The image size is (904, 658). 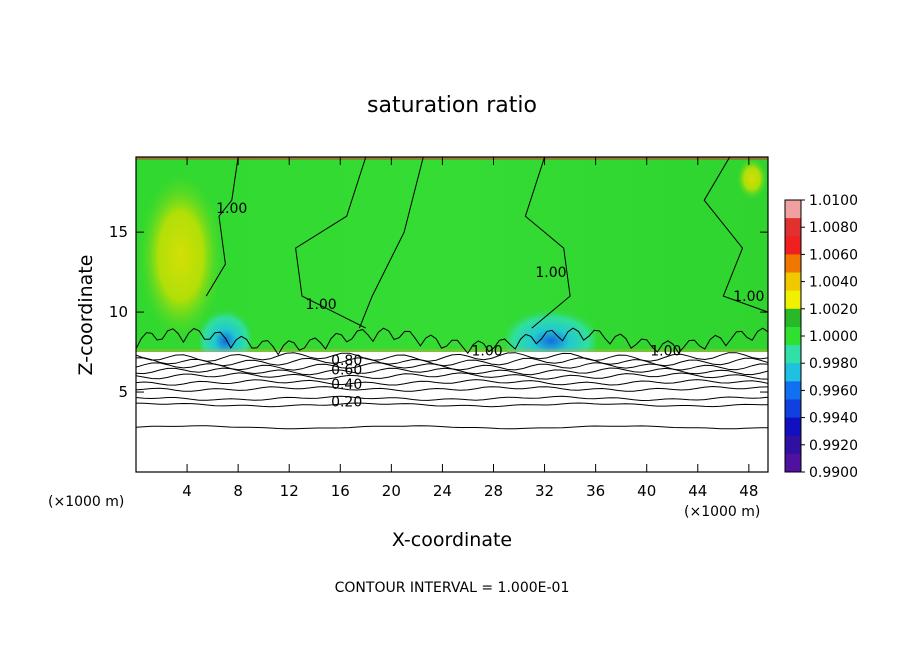 What do you see at coordinates (238, 491) in the screenshot?
I see `x-tick-label: 8` at bounding box center [238, 491].